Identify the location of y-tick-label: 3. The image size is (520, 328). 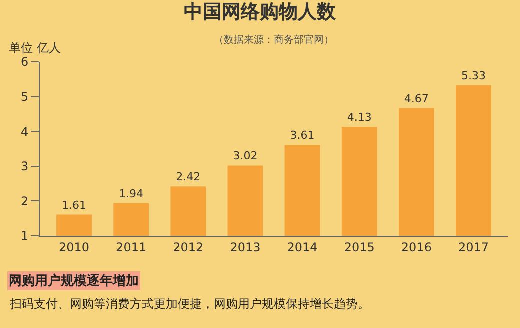
(24, 167).